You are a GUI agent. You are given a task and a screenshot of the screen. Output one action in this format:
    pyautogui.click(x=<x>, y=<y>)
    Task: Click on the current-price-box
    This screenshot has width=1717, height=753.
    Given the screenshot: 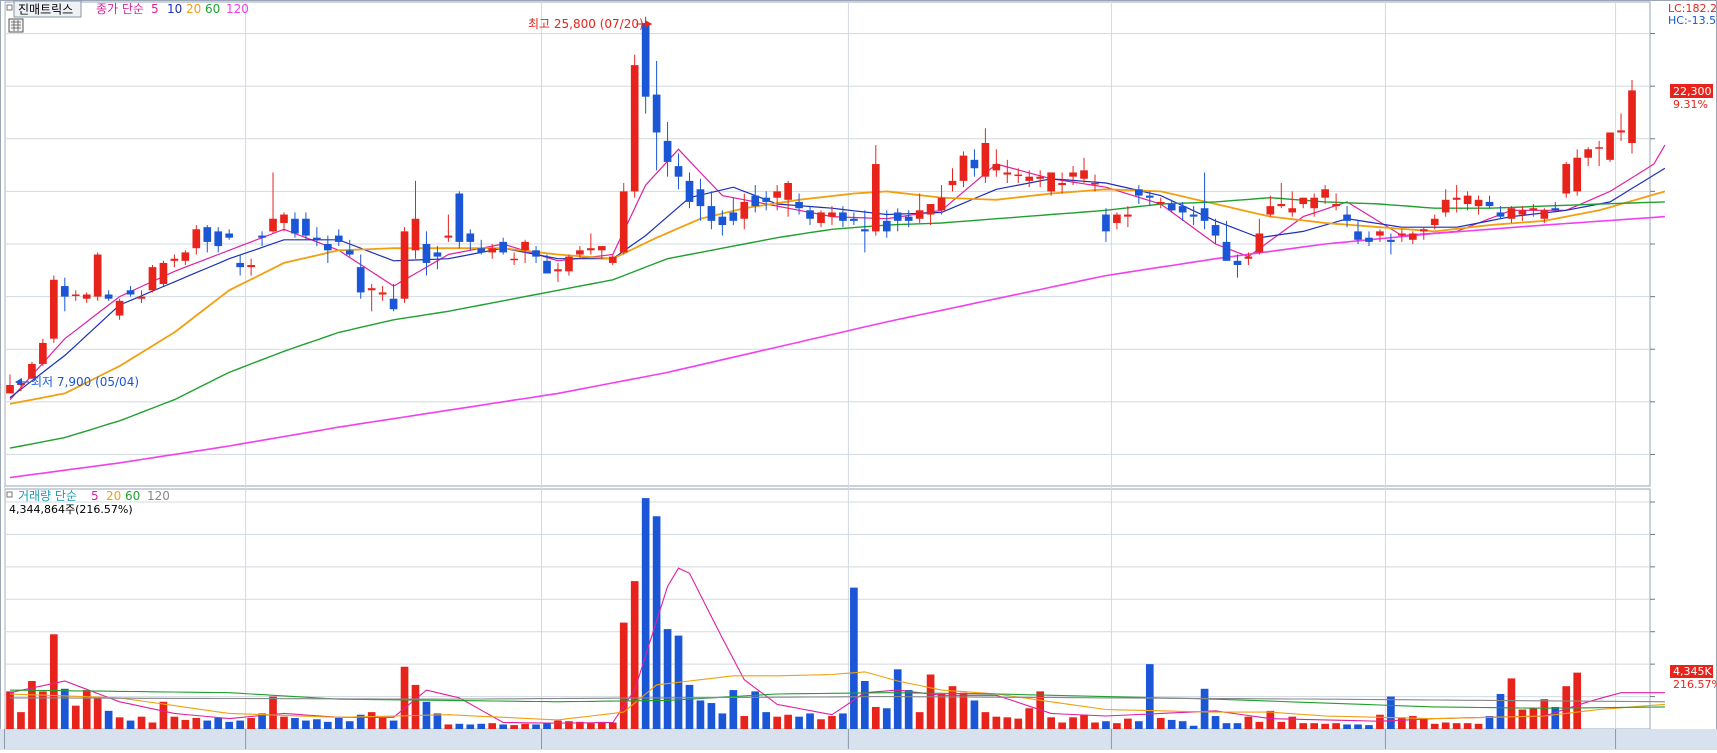 What is the action you would take?
    pyautogui.click(x=1691, y=91)
    